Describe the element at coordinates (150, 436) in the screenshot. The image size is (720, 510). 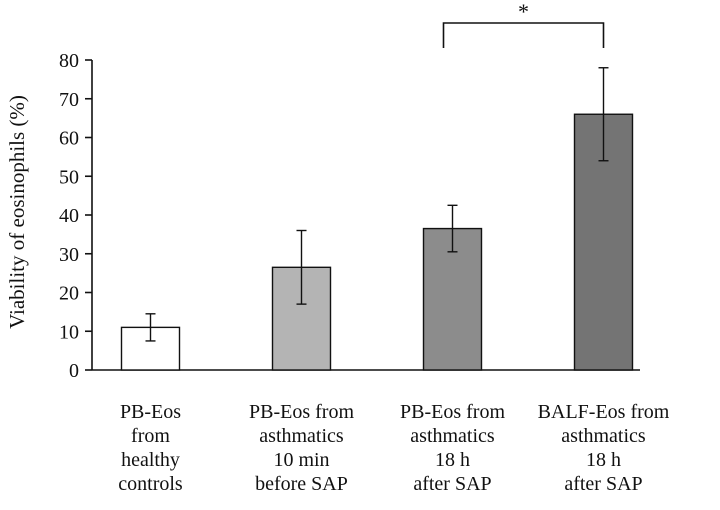
I see `category-label-line: from` at that location.